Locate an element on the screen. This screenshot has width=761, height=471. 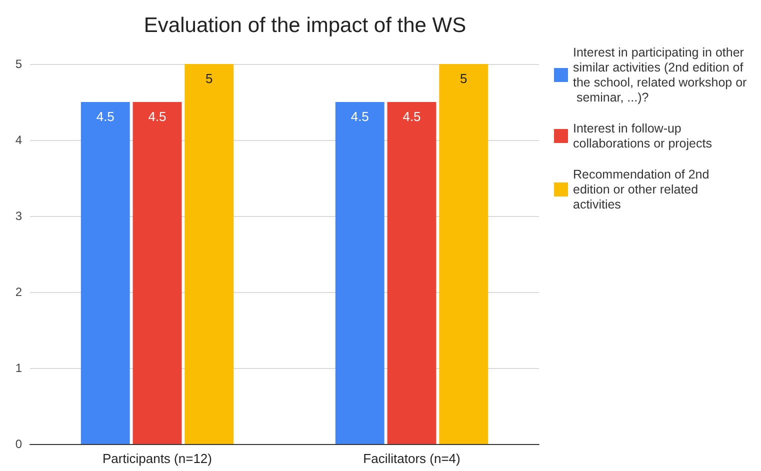
x-tick-label: Facilitators (n=4) is located at coordinates (411, 458).